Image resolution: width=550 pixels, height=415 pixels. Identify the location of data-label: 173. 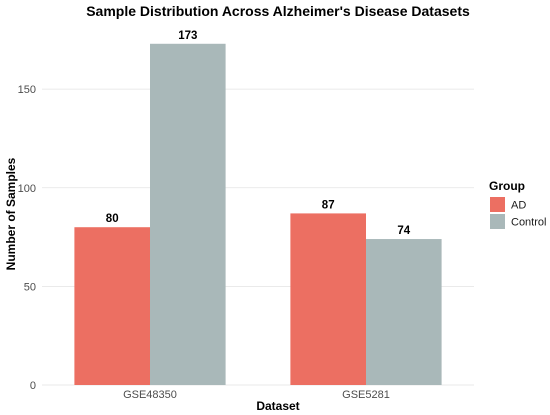
(187, 36).